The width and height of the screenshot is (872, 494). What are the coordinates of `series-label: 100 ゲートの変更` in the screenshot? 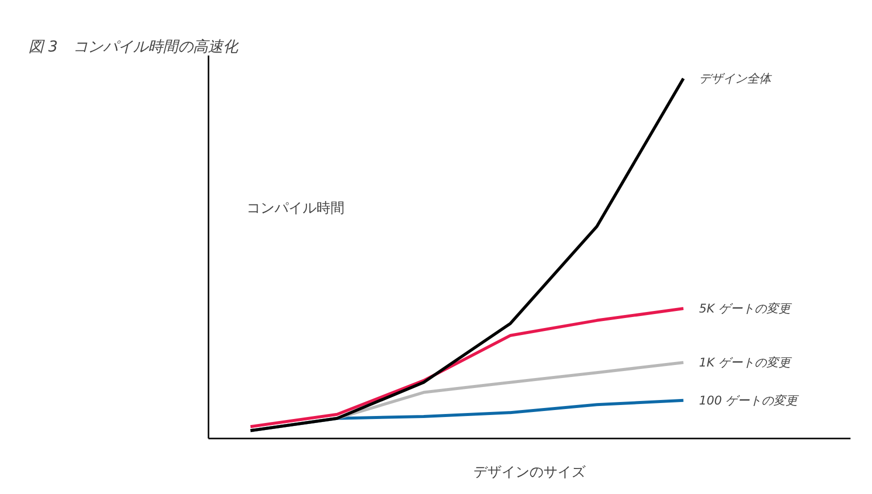 It's located at (749, 400).